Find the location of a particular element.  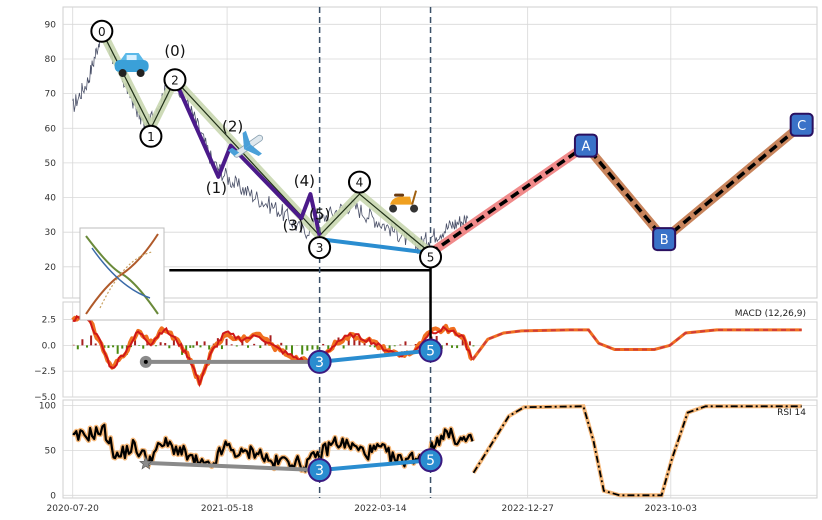

macd-start-dot-center is located at coordinates (145, 361).